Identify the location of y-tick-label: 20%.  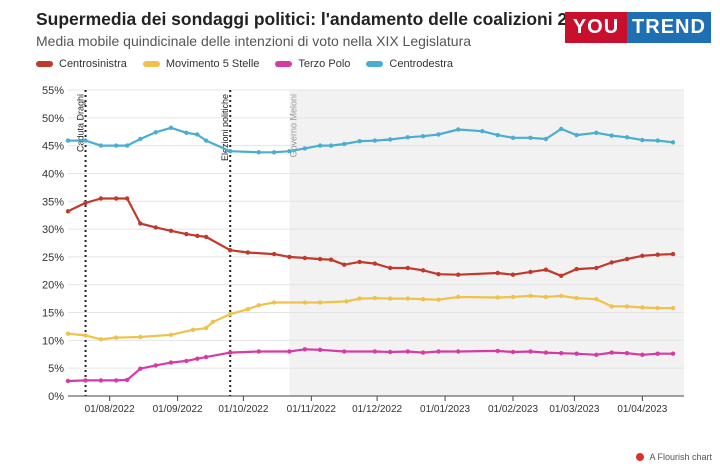
(53, 286).